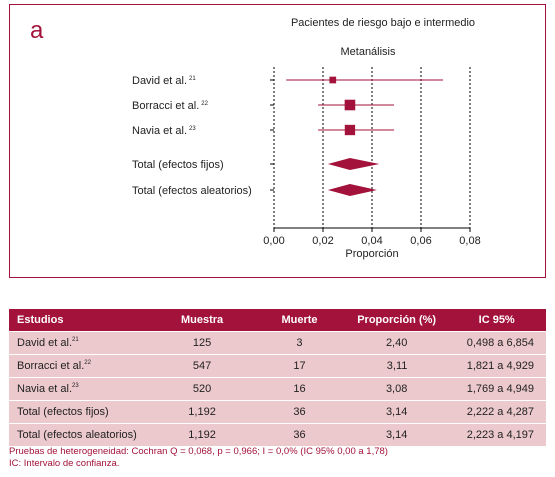 Image resolution: width=555 pixels, height=477 pixels. What do you see at coordinates (500, 435) in the screenshot?
I see `cell-ci-text: 2,223 a 4,197` at bounding box center [500, 435].